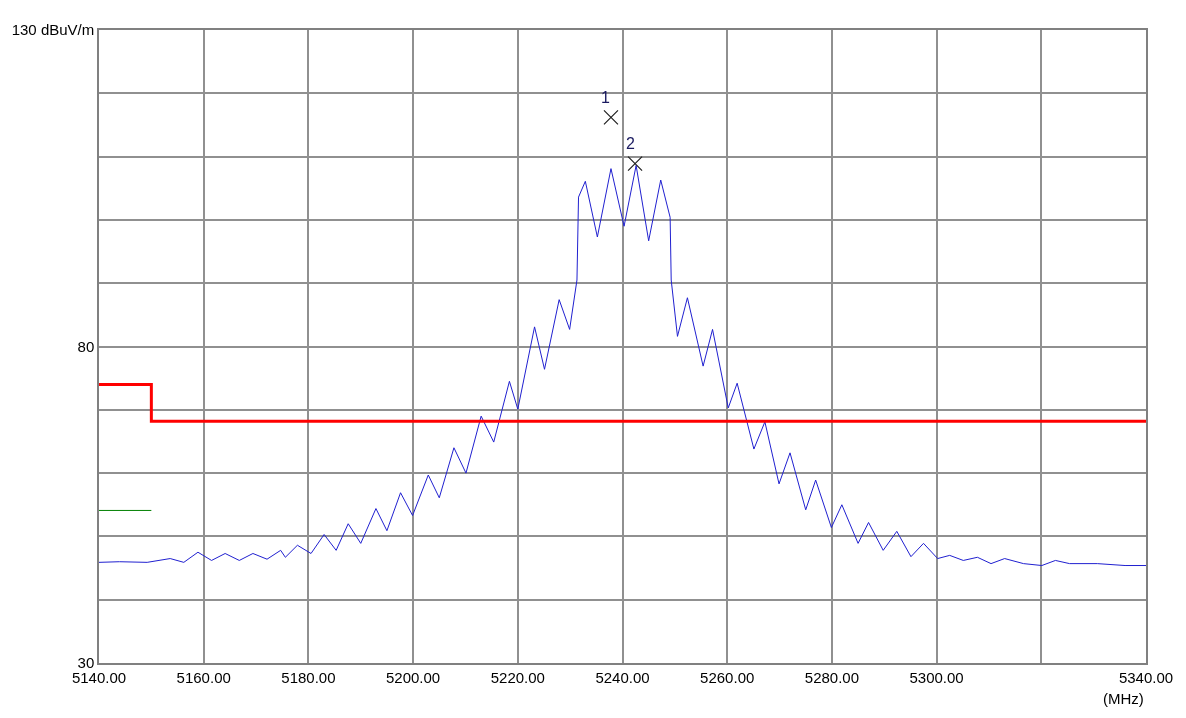 The width and height of the screenshot is (1186, 718). I want to click on x-tick-label: 5200.00, so click(413, 677).